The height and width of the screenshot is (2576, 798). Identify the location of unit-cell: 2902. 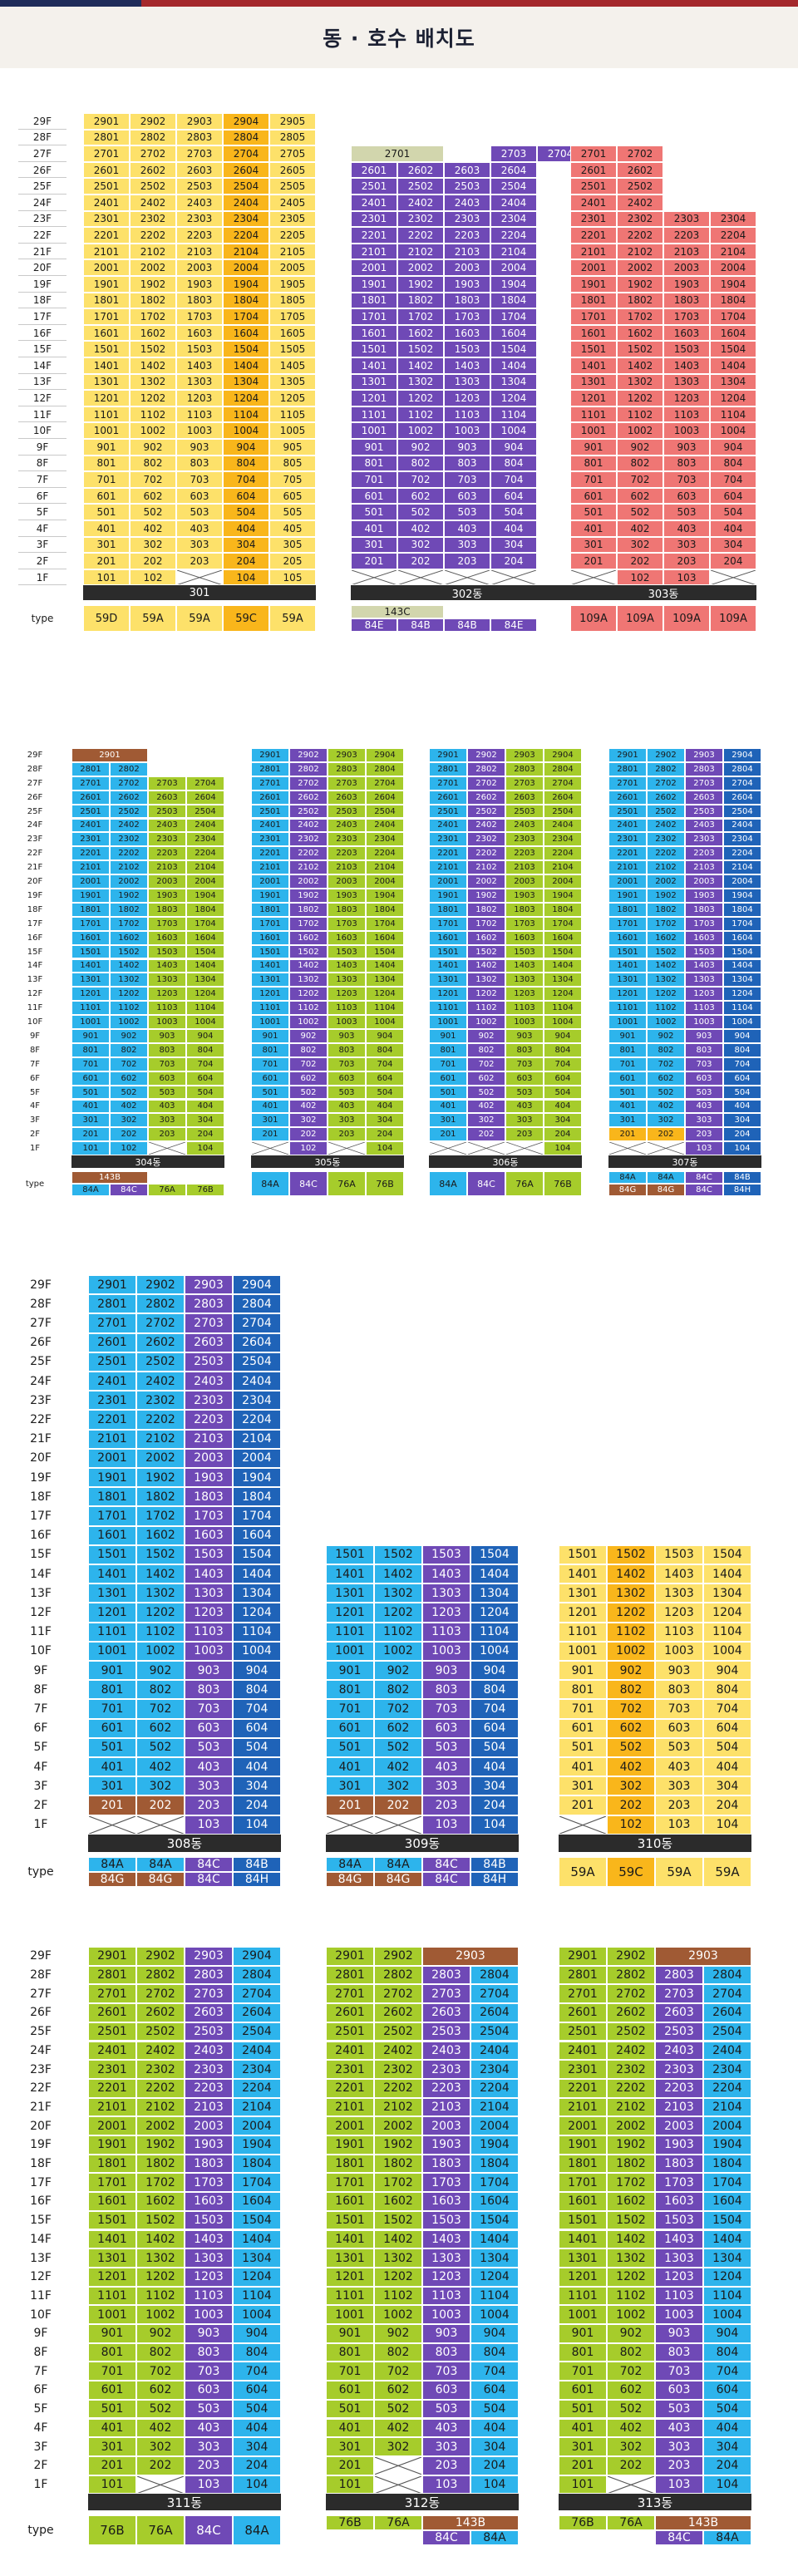
(666, 755).